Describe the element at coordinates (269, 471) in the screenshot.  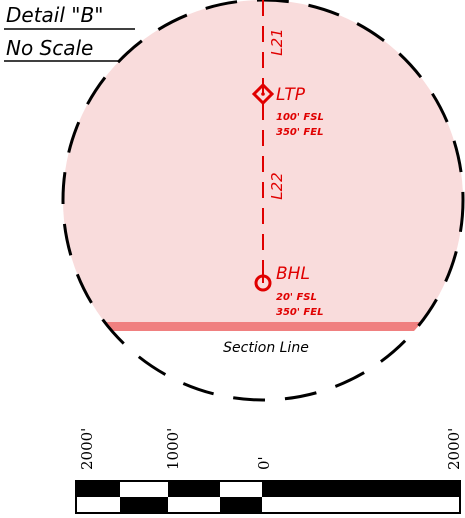
I see `scale-bar: 2000' 1000' 0' 2000'` at that location.